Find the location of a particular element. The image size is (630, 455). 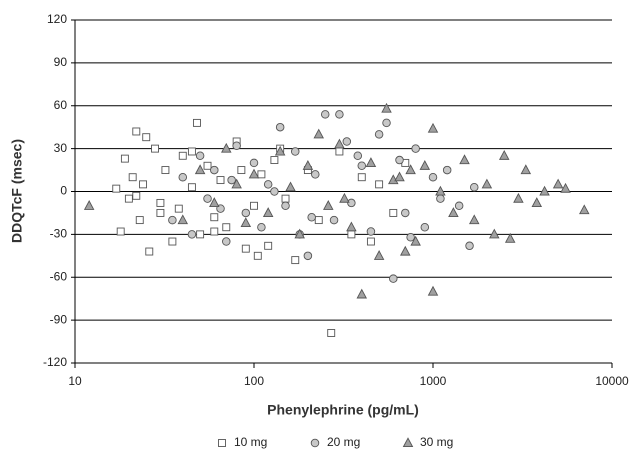

x-axis-title: Phenylephrine (pg/mL) is located at coordinates (343, 410).